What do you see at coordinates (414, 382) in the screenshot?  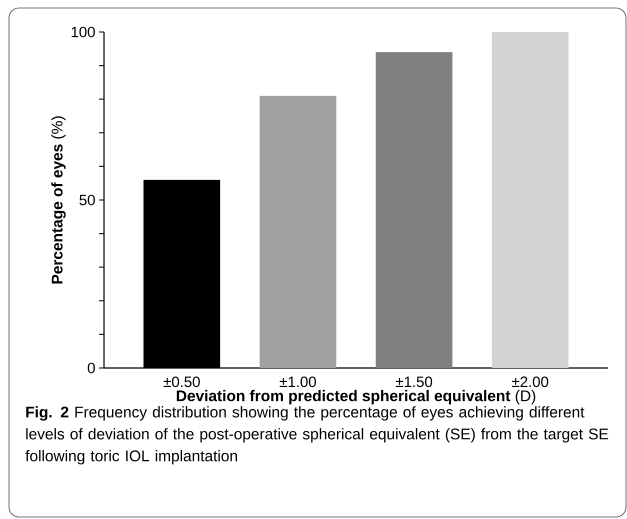 I see `x-tick-label: ±1.50` at bounding box center [414, 382].